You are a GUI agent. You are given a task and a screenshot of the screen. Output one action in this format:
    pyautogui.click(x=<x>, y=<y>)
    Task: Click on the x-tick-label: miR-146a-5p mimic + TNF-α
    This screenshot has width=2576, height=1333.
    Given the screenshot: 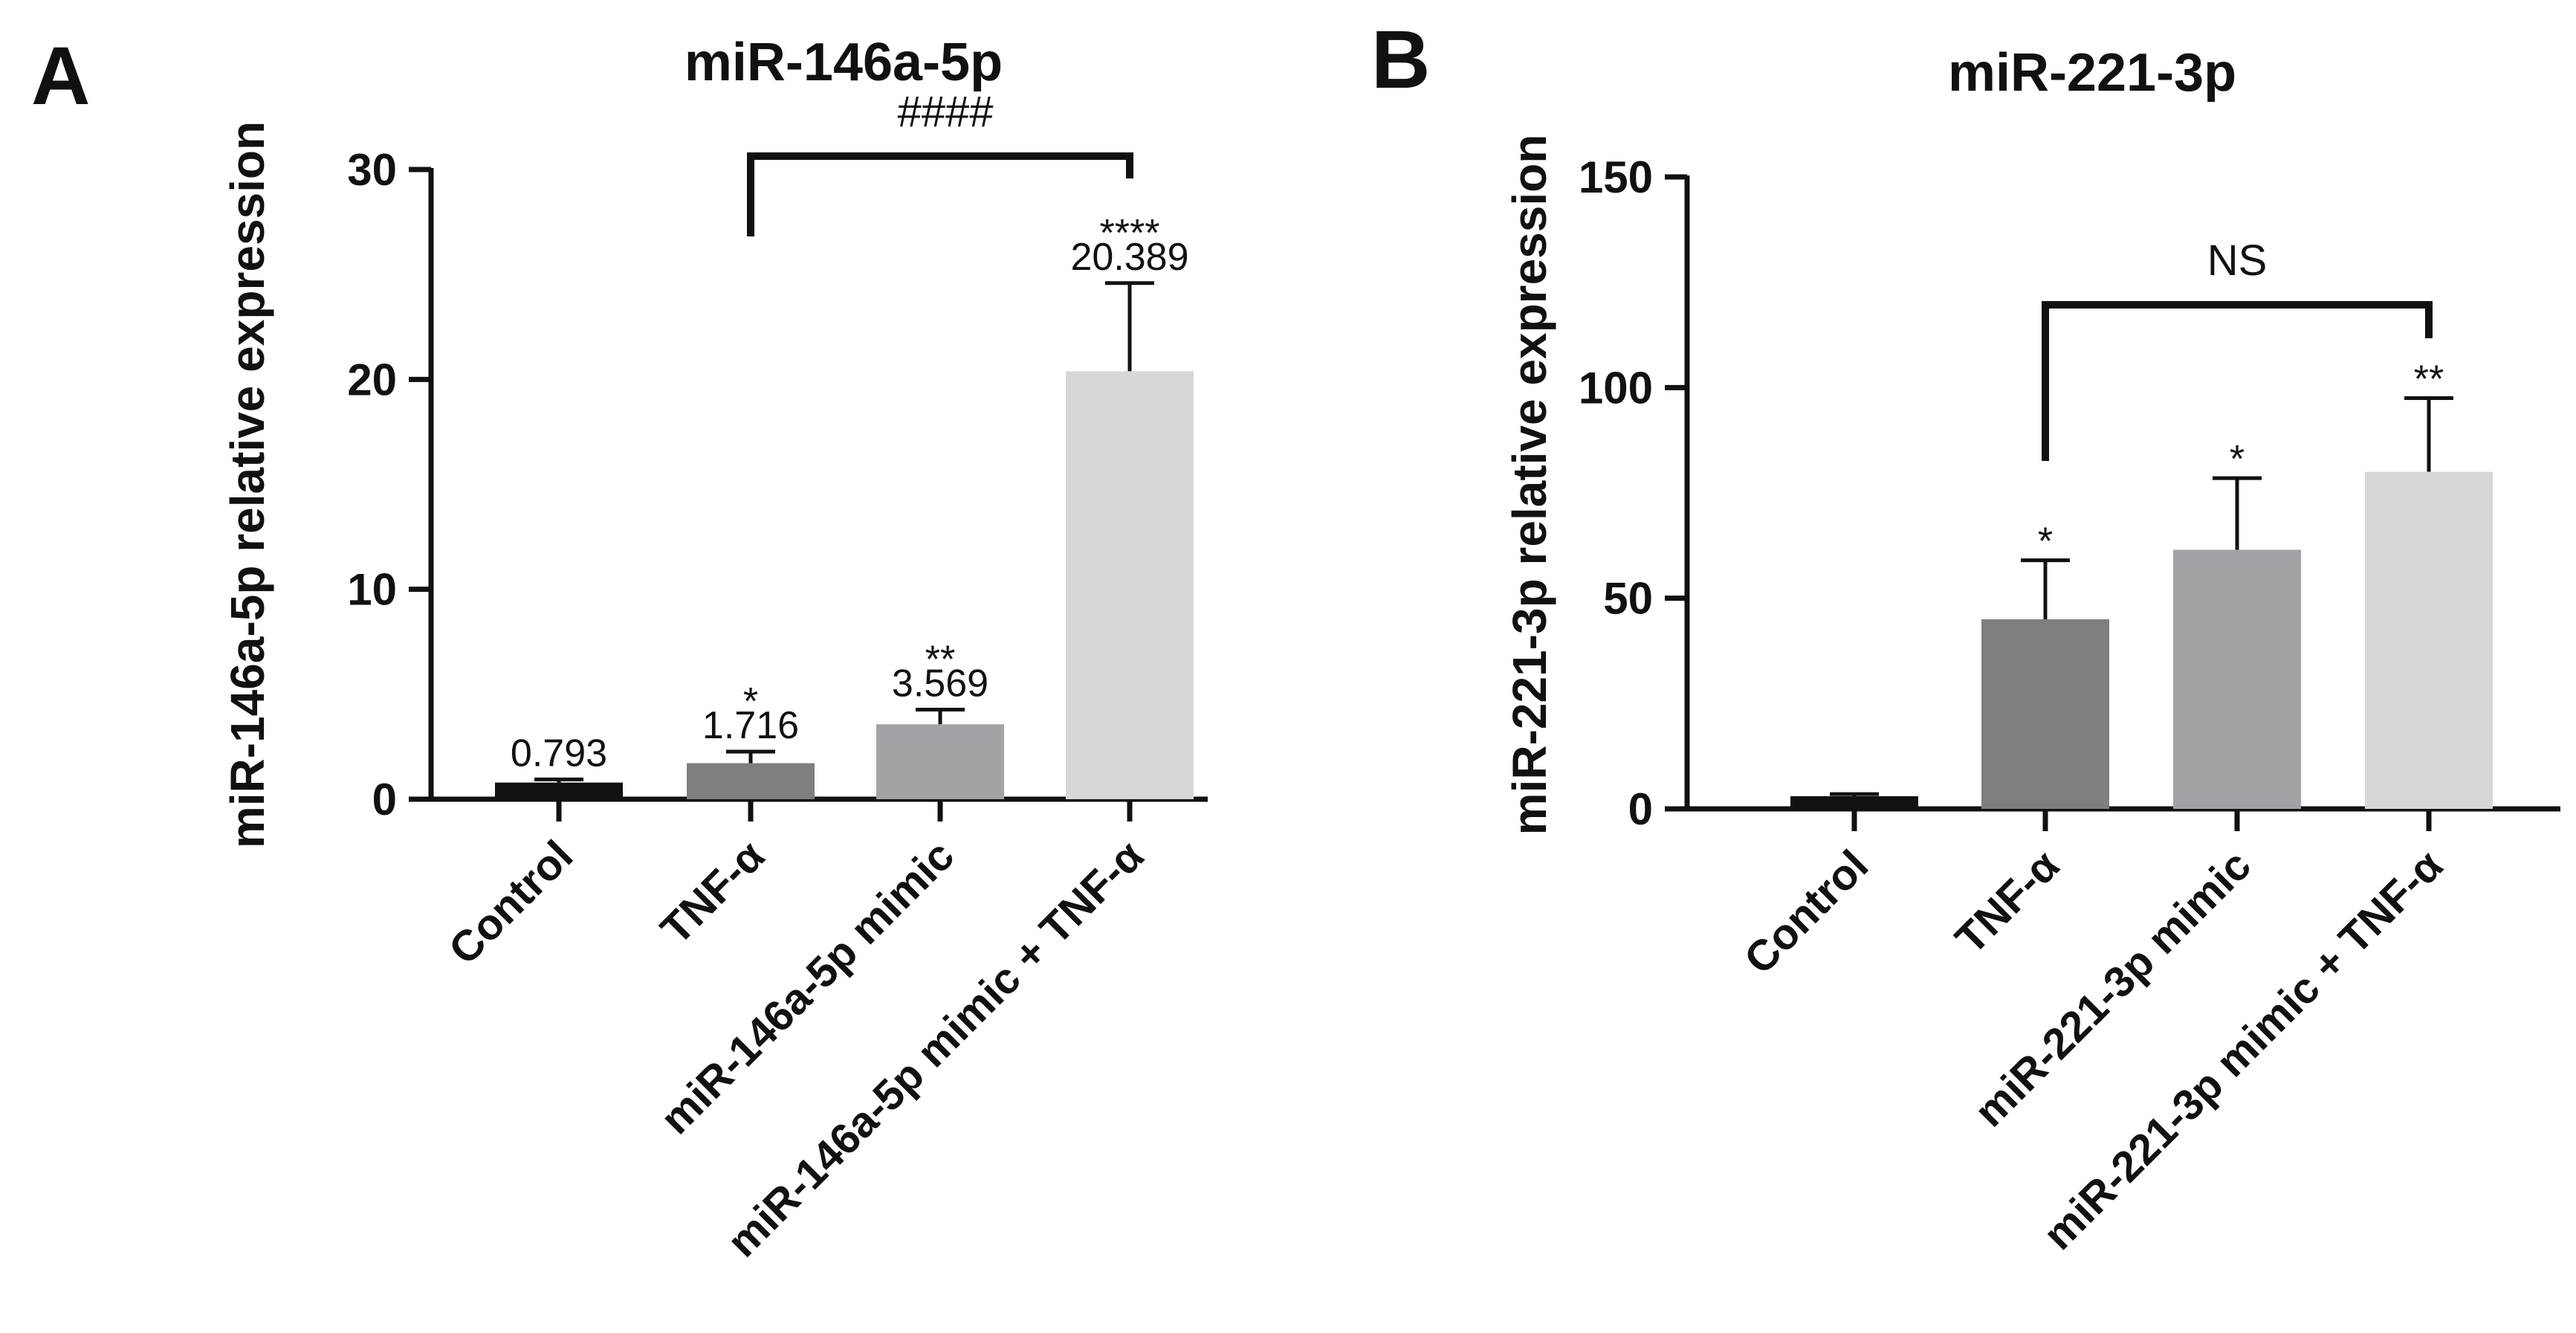 What is the action you would take?
    pyautogui.click(x=936, y=1048)
    